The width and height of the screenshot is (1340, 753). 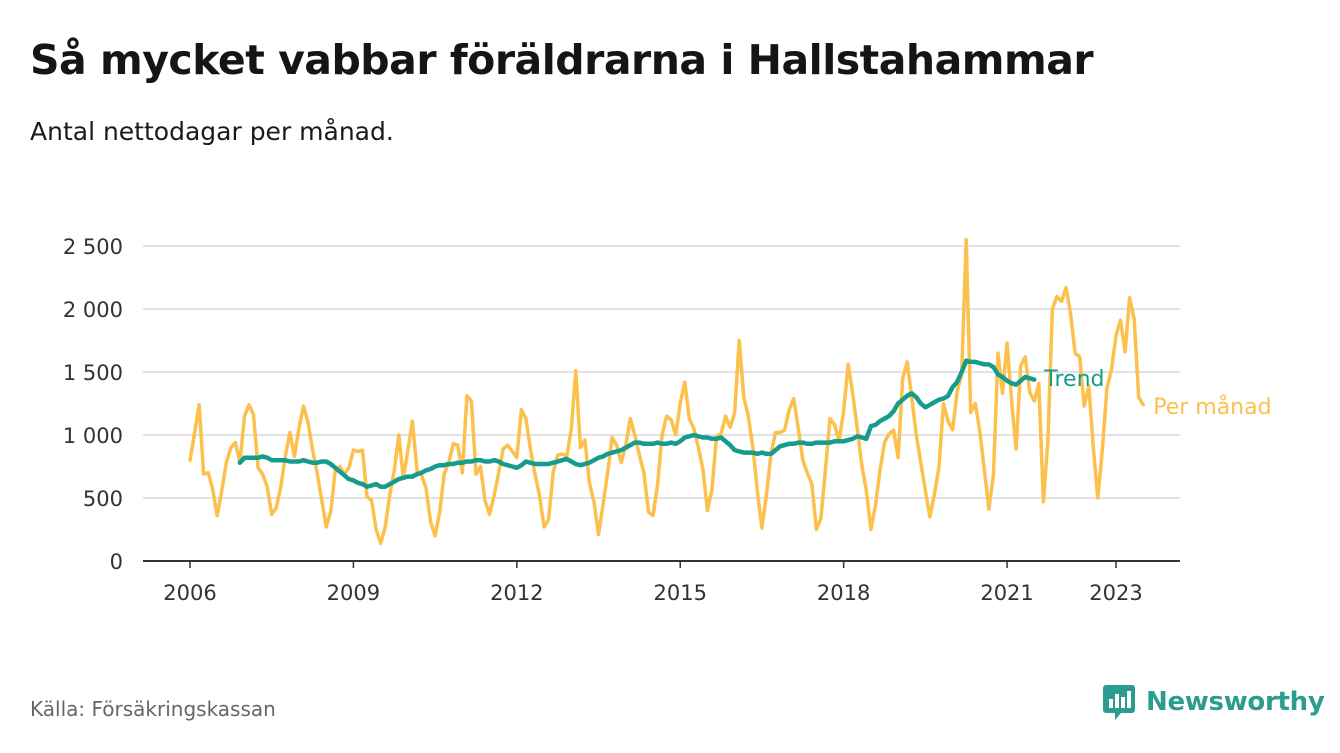 I want to click on trend-line, so click(x=637, y=423).